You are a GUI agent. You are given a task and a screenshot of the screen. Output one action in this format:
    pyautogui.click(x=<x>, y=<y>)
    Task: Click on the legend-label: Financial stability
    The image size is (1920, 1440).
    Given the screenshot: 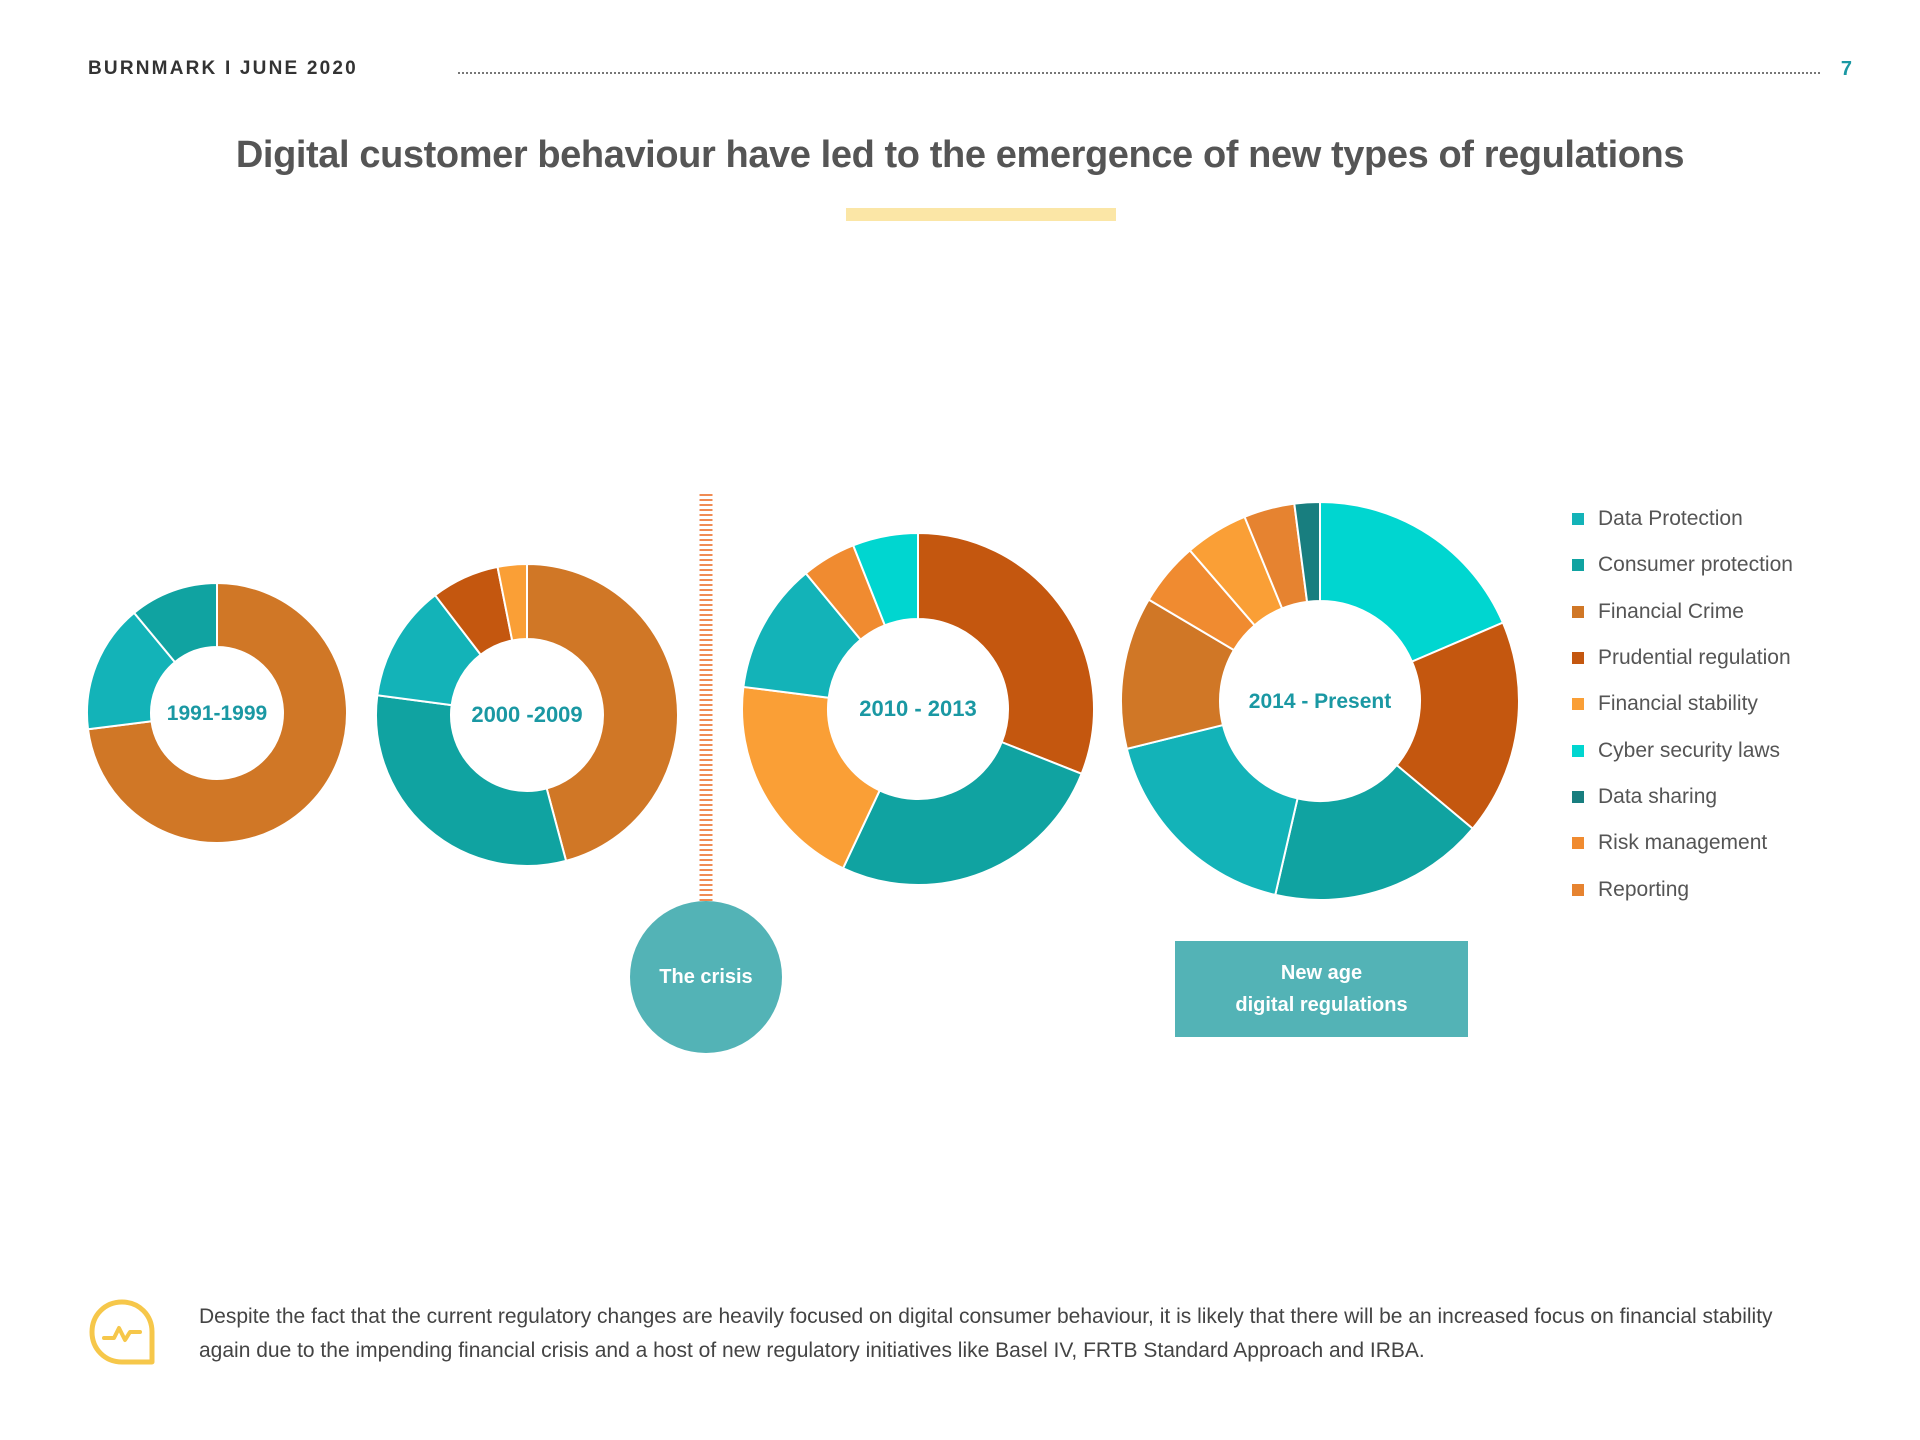 What is the action you would take?
    pyautogui.click(x=1678, y=704)
    